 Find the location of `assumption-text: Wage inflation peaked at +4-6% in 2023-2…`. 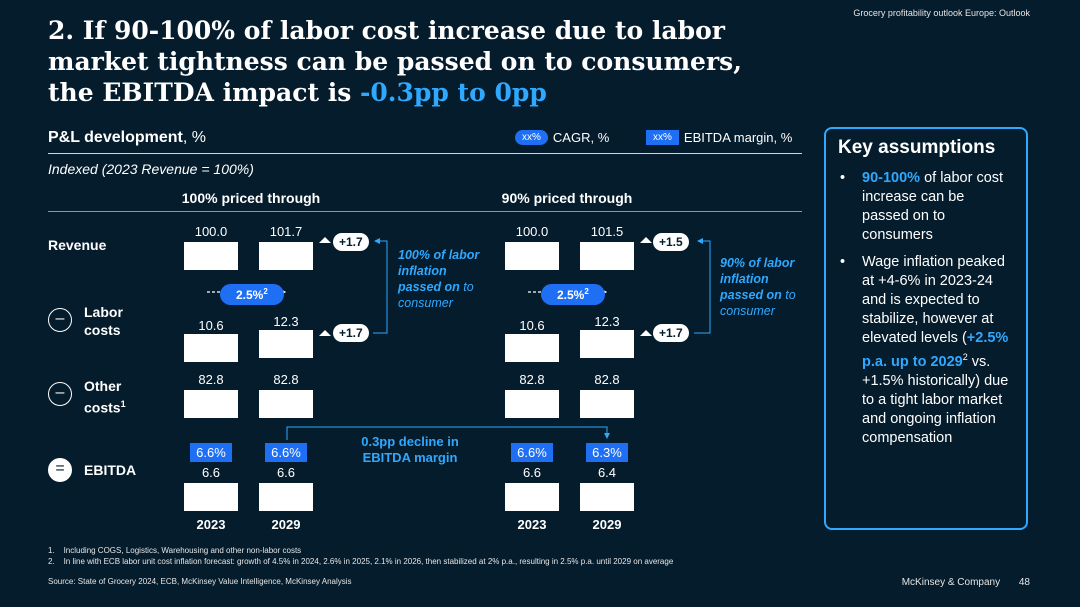

assumption-text: Wage inflation peaked at +4-6% in 2023-2… is located at coordinates (933, 300).